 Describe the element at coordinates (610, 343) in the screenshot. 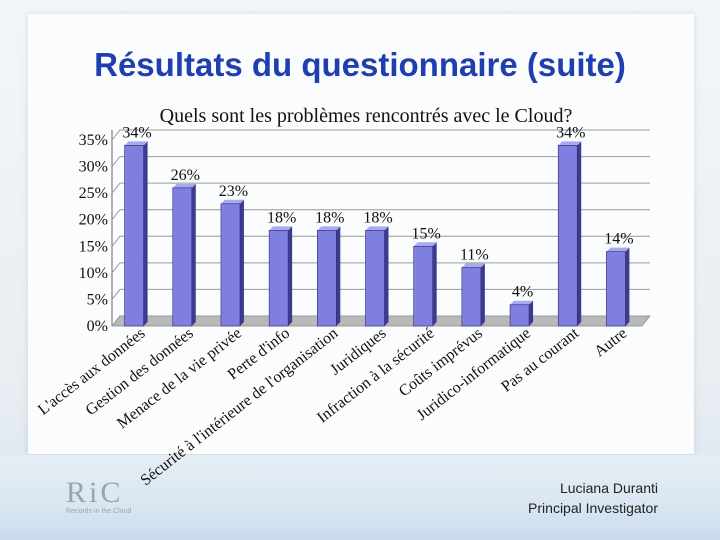

I see `category-label: Autre` at that location.